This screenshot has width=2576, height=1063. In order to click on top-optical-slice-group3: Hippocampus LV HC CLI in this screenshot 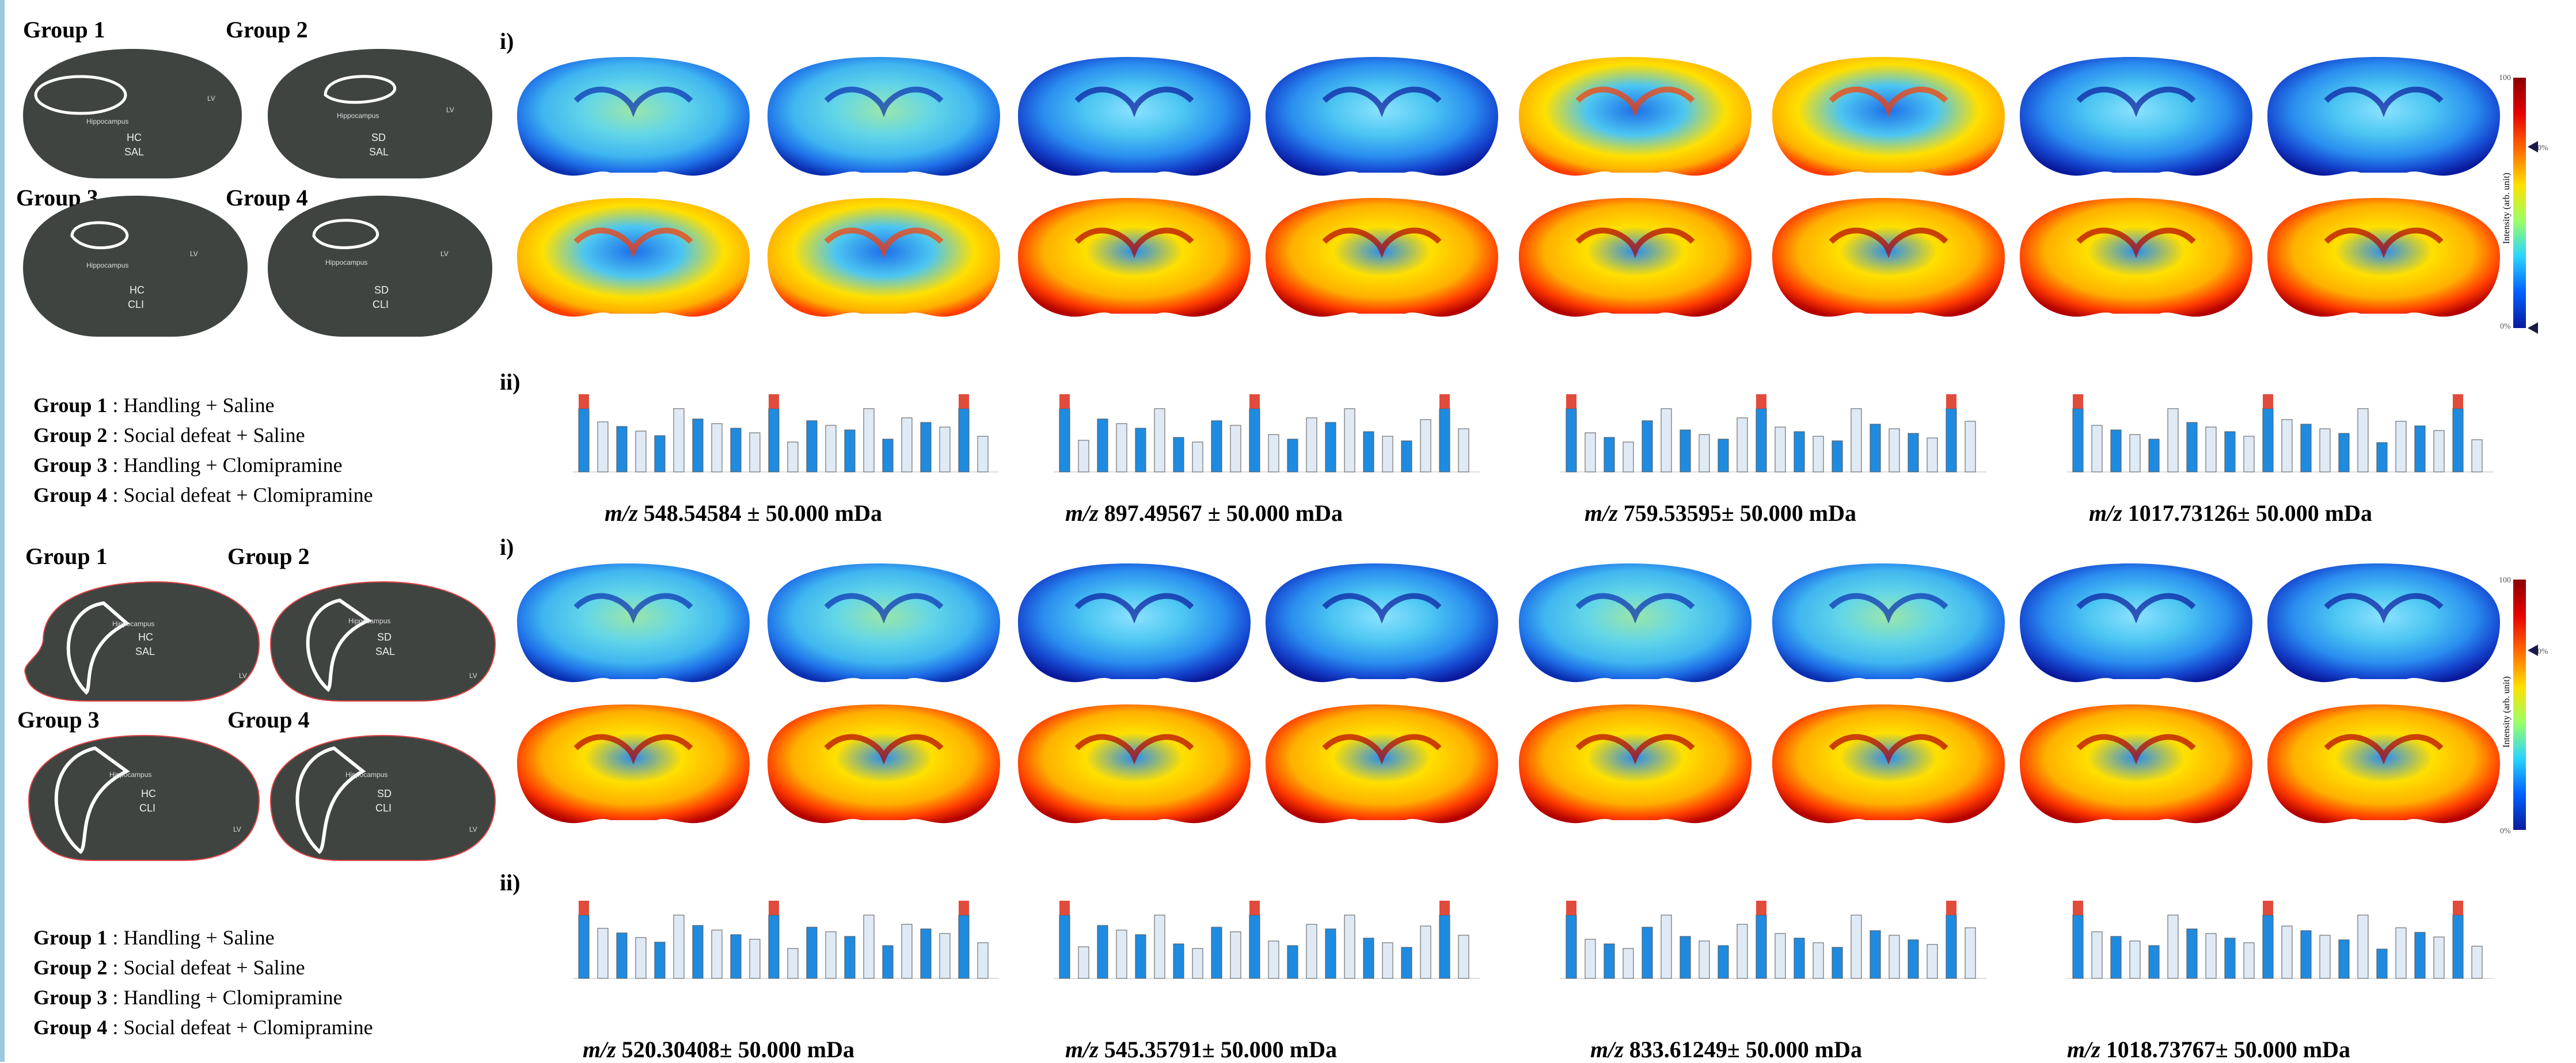, I will do `click(136, 266)`.